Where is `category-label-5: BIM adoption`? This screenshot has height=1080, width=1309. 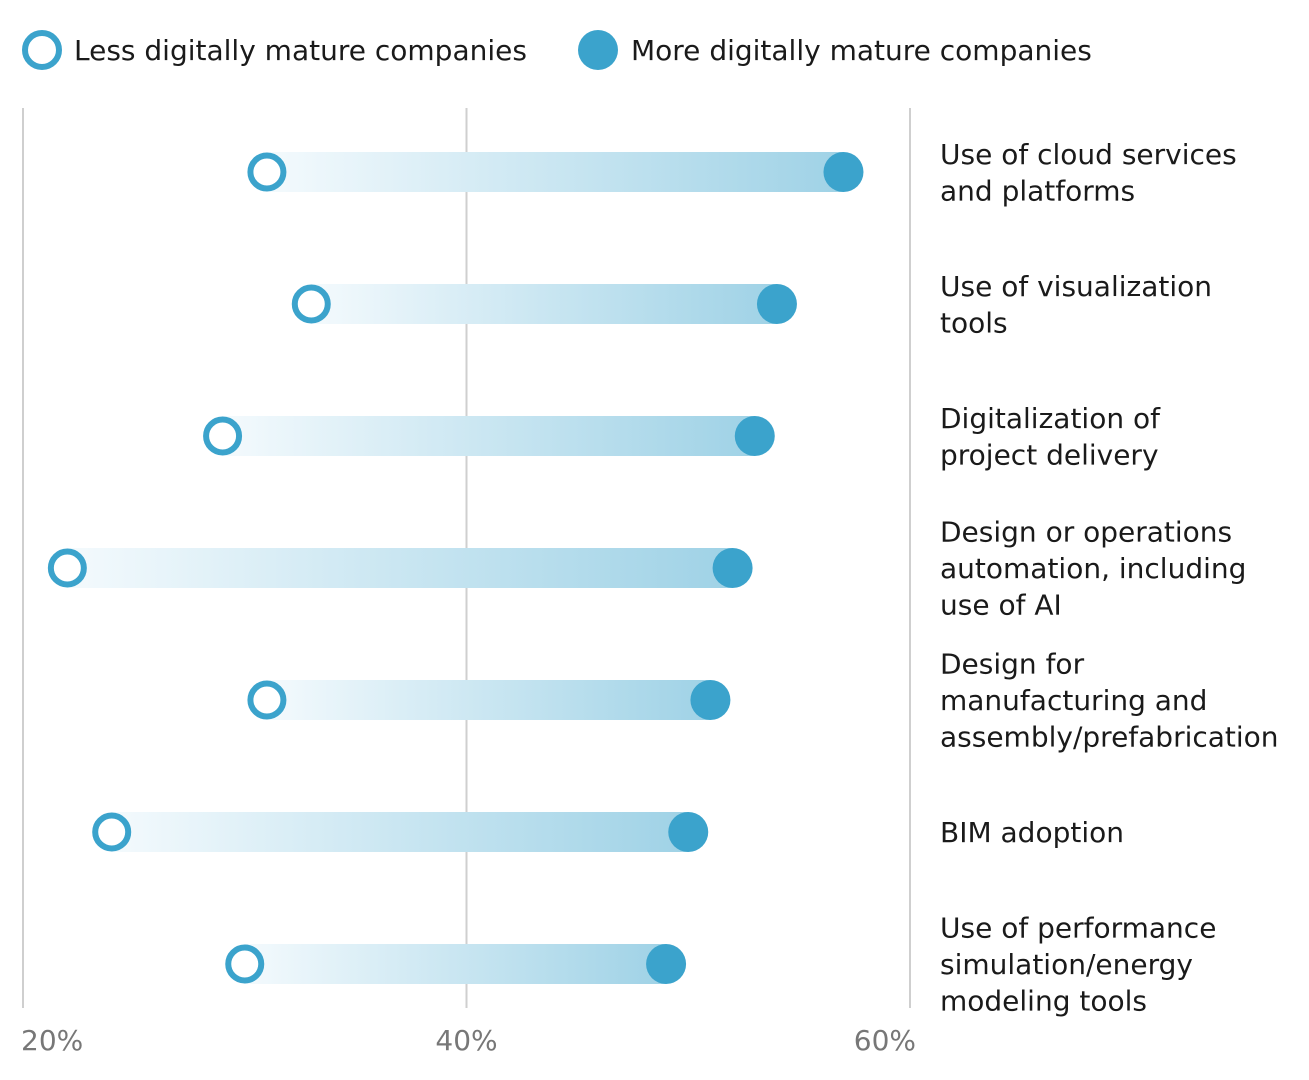
category-label-5: BIM adoption is located at coordinates (1032, 832).